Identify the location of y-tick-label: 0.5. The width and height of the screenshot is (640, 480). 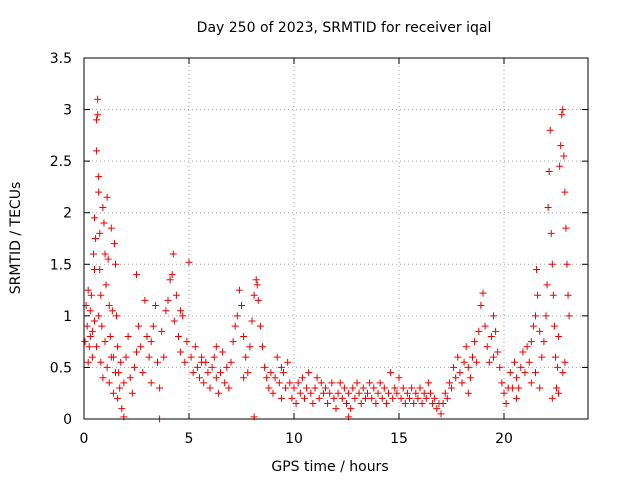
(61, 368).